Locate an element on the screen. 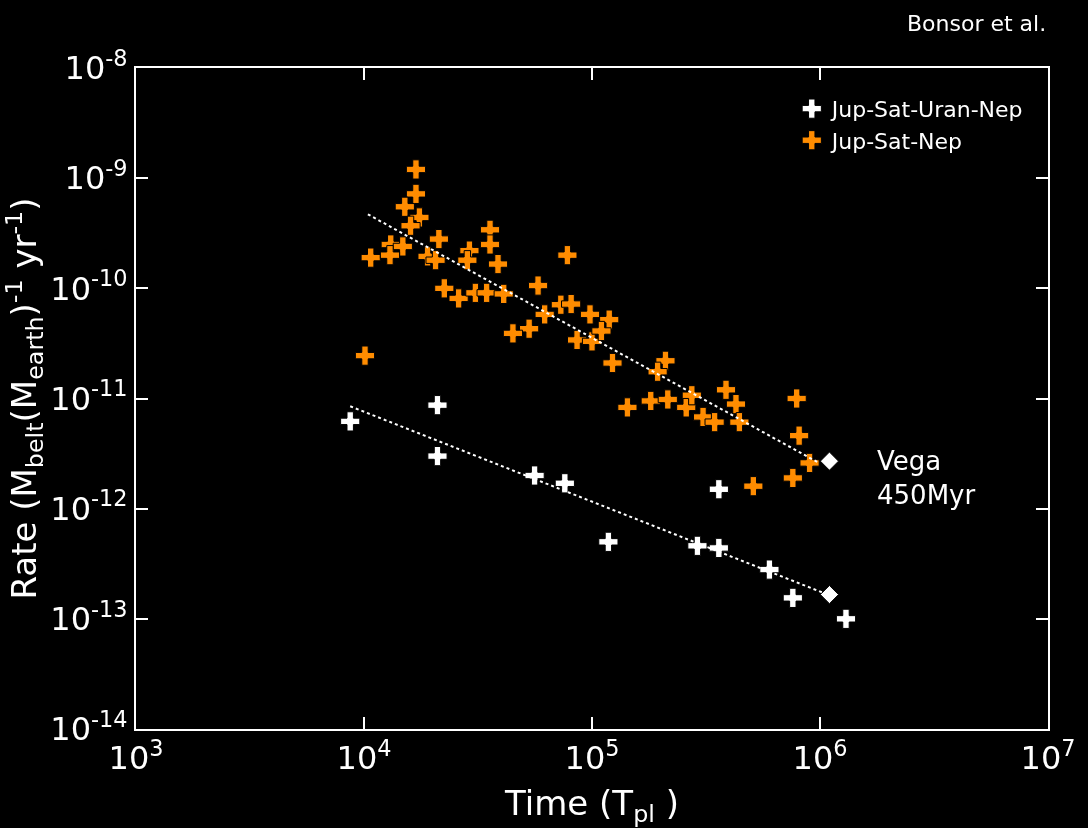 This screenshot has height=828, width=1088. x-axis-title: Time (T$_{pl}$ ) is located at coordinates (591, 805).